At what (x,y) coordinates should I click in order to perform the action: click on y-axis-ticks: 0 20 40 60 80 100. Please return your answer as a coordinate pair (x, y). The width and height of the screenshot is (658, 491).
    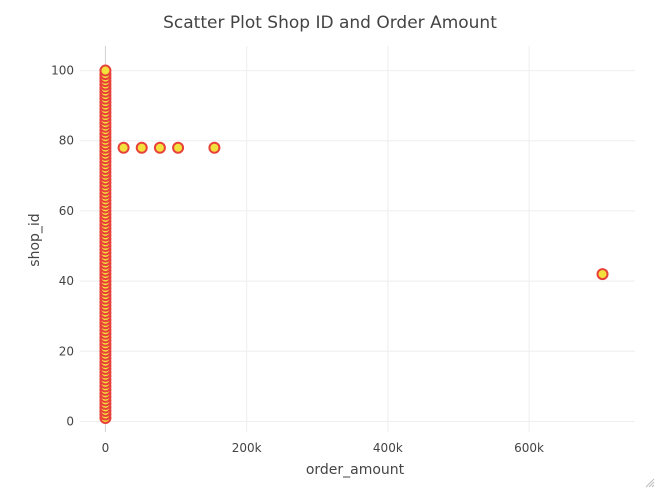
    Looking at the image, I should click on (62, 246).